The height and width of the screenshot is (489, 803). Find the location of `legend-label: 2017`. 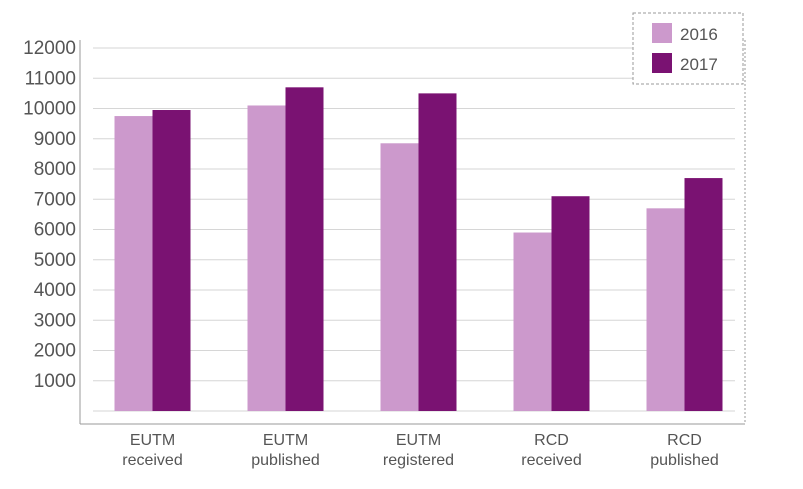

legend-label: 2017 is located at coordinates (699, 64).